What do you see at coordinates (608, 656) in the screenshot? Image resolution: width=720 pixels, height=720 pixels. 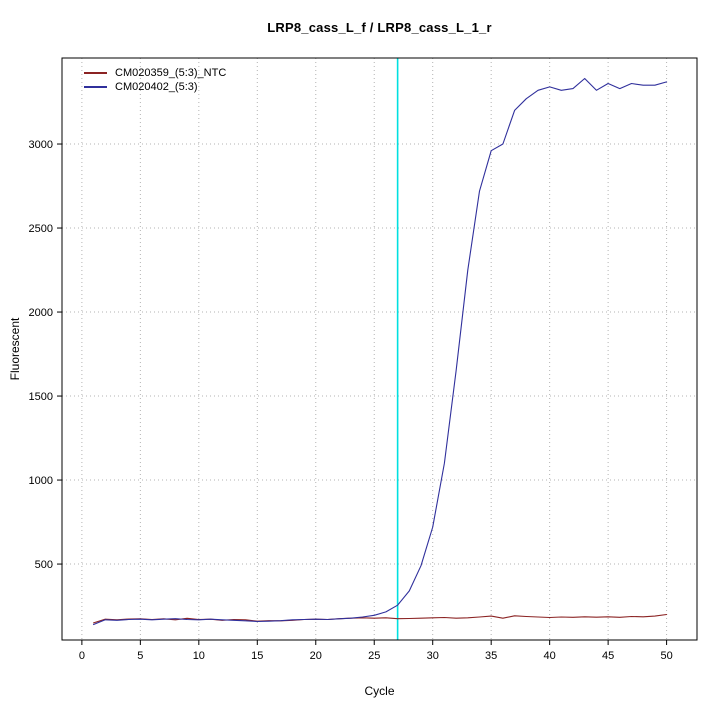 I see `svg-text: 45` at bounding box center [608, 656].